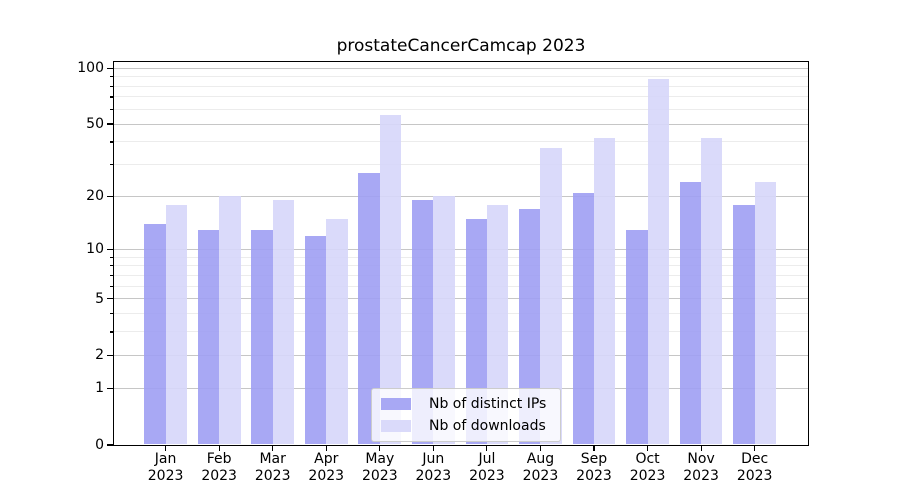 The width and height of the screenshot is (900, 500). I want to click on x-tick-month: Feb, so click(219, 459).